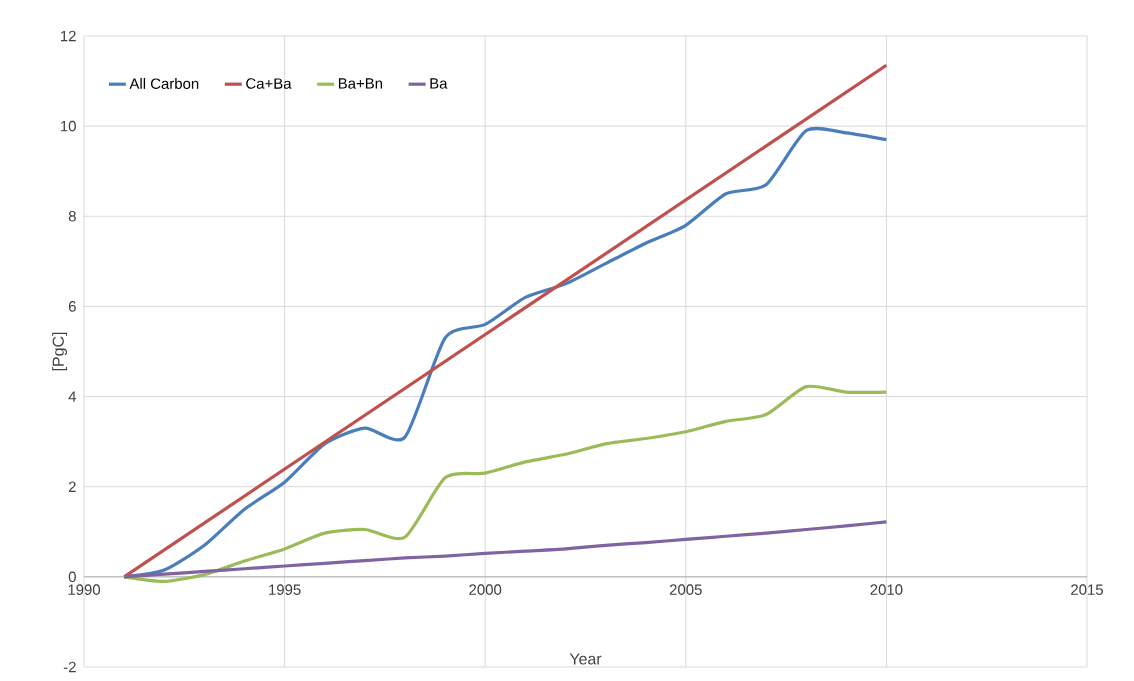  Describe the element at coordinates (505, 549) in the screenshot. I see `line-series` at that location.